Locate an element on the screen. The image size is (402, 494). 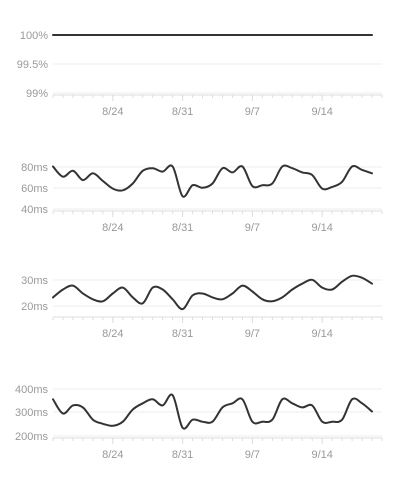
y-tick-label: 99.5% is located at coordinates (32, 65).